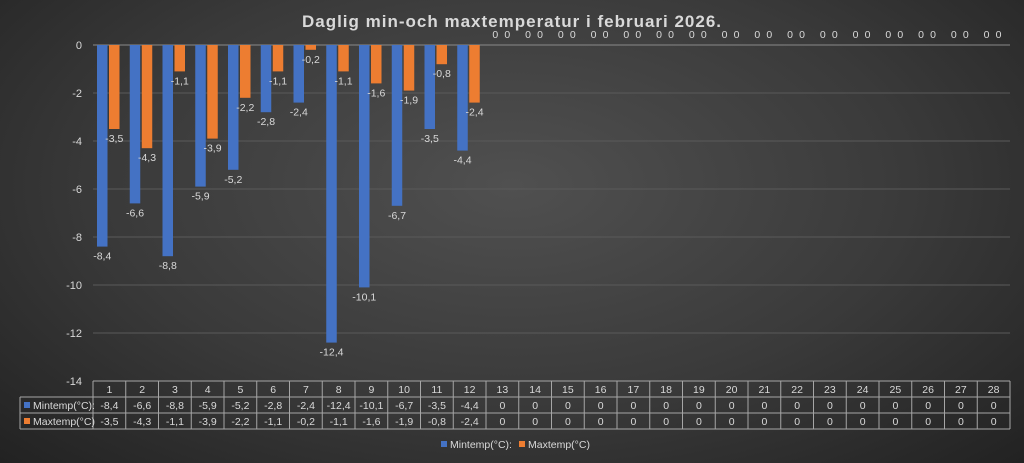 The width and height of the screenshot is (1024, 463). Describe the element at coordinates (404, 422) in the screenshot. I see `table-cell: -1,9` at that location.